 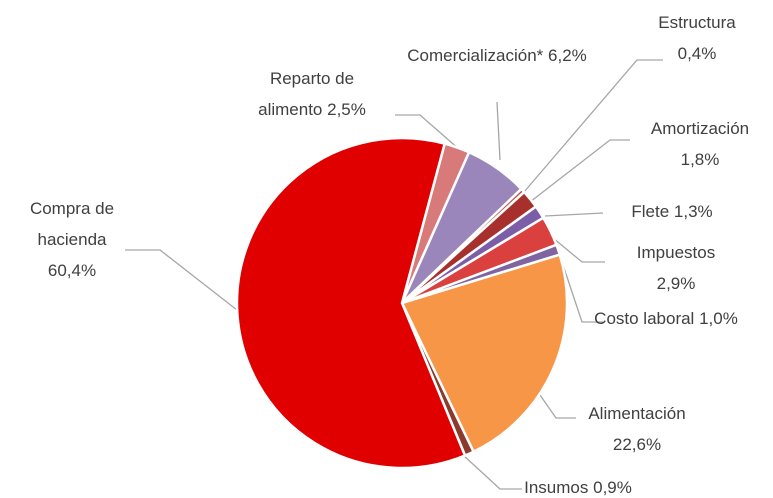 What do you see at coordinates (697, 38) in the screenshot?
I see `slice-label: Estructura 0,4%` at bounding box center [697, 38].